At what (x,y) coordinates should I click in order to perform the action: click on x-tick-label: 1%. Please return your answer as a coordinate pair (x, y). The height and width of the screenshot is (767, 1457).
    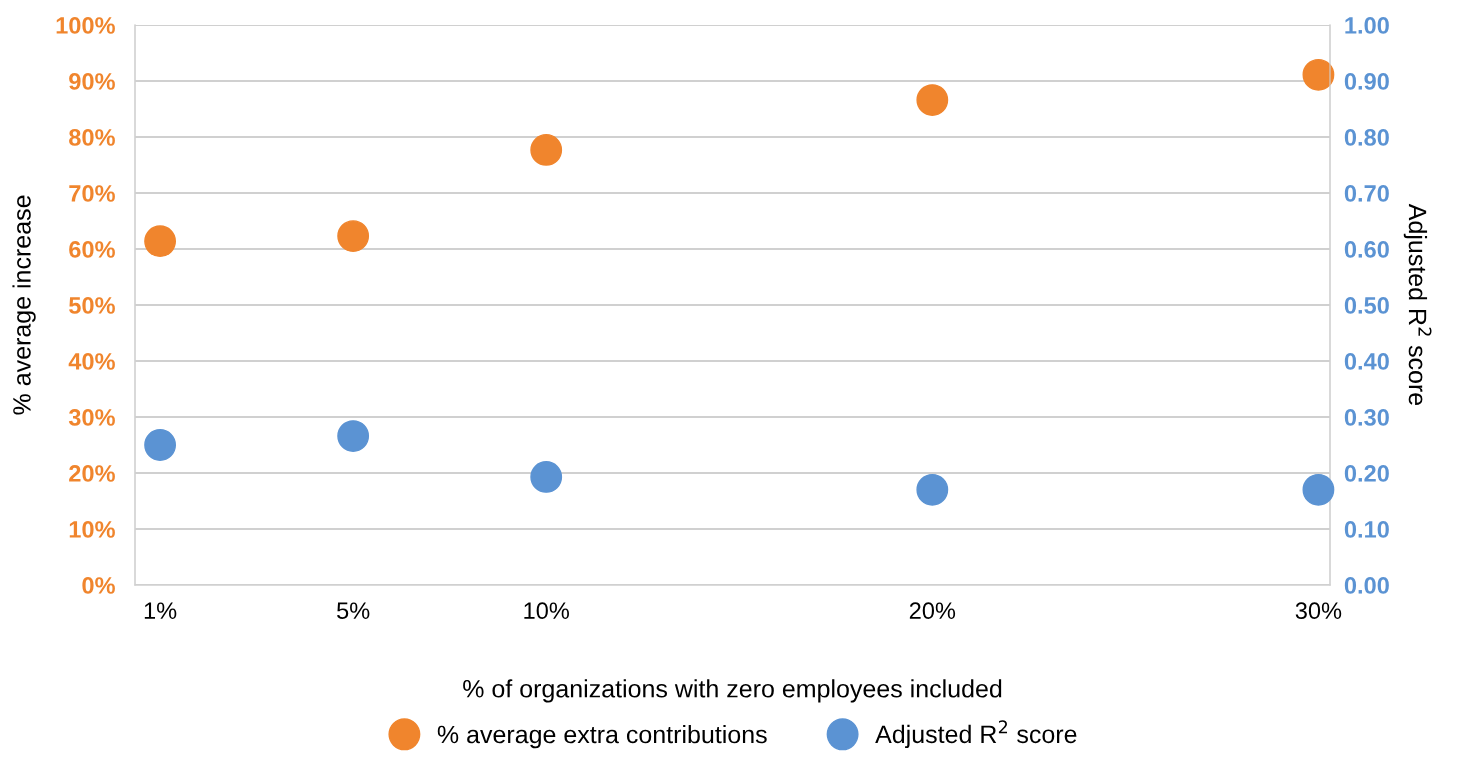
    Looking at the image, I should click on (160, 610).